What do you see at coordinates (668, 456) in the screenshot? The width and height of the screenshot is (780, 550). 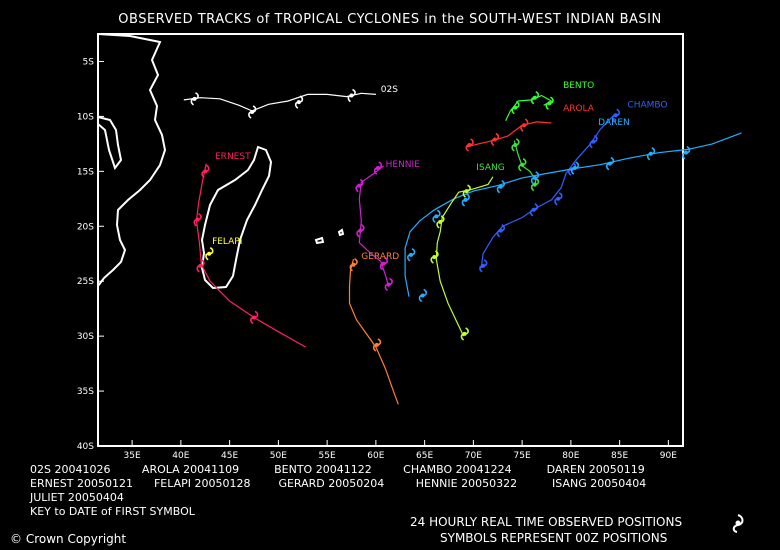 I see `lon-tick-label: 90E` at bounding box center [668, 456].